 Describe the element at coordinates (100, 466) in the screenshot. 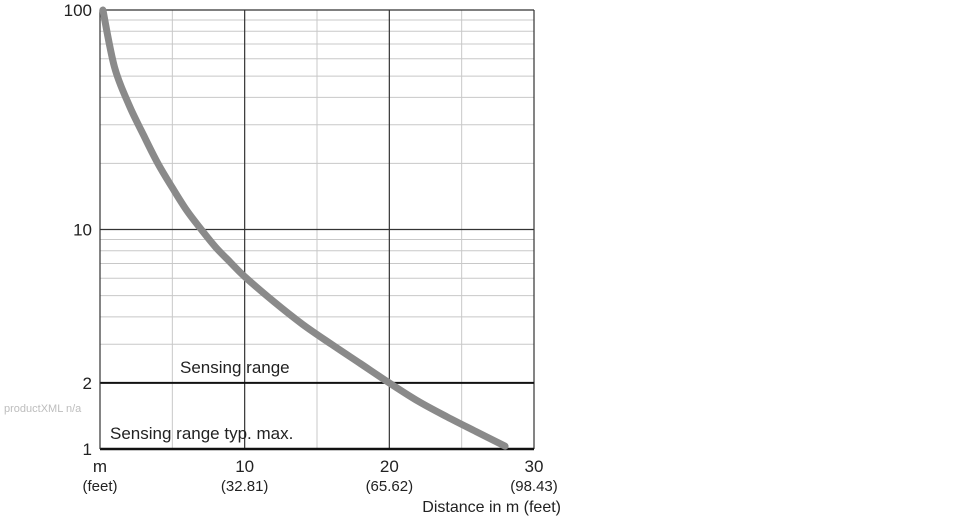

I see `x-tick-label: m` at that location.